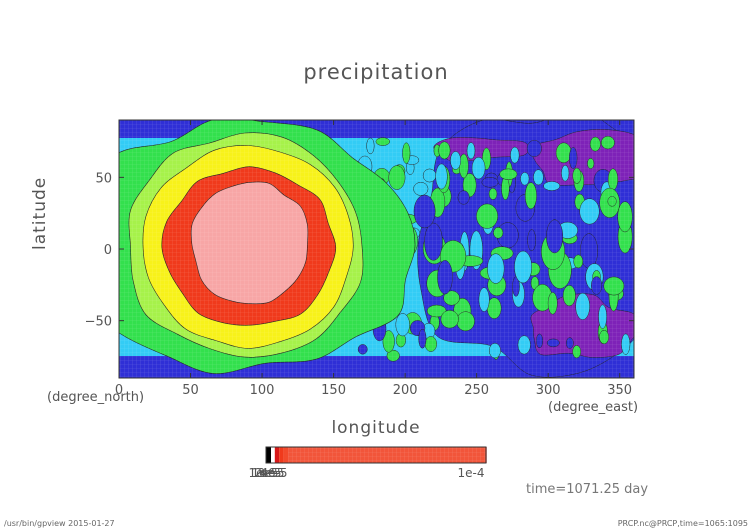  What do you see at coordinates (333, 390) in the screenshot?
I see `x-tick-label: 150` at bounding box center [333, 390].